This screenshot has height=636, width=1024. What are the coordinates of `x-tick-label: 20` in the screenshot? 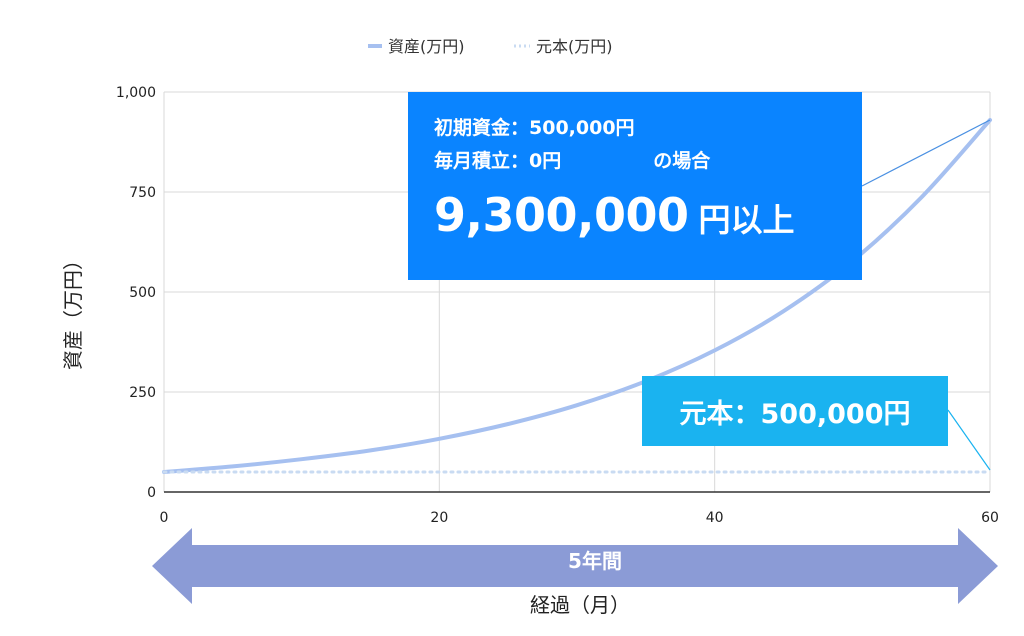 It's located at (439, 518).